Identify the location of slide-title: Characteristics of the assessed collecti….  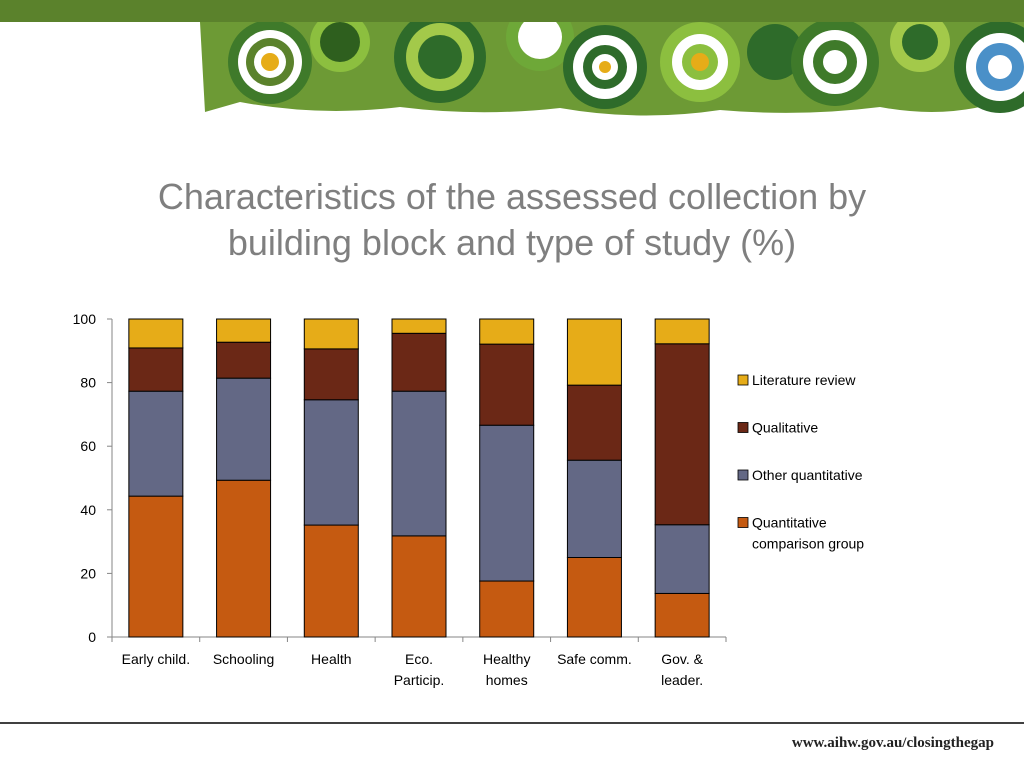
(512, 220).